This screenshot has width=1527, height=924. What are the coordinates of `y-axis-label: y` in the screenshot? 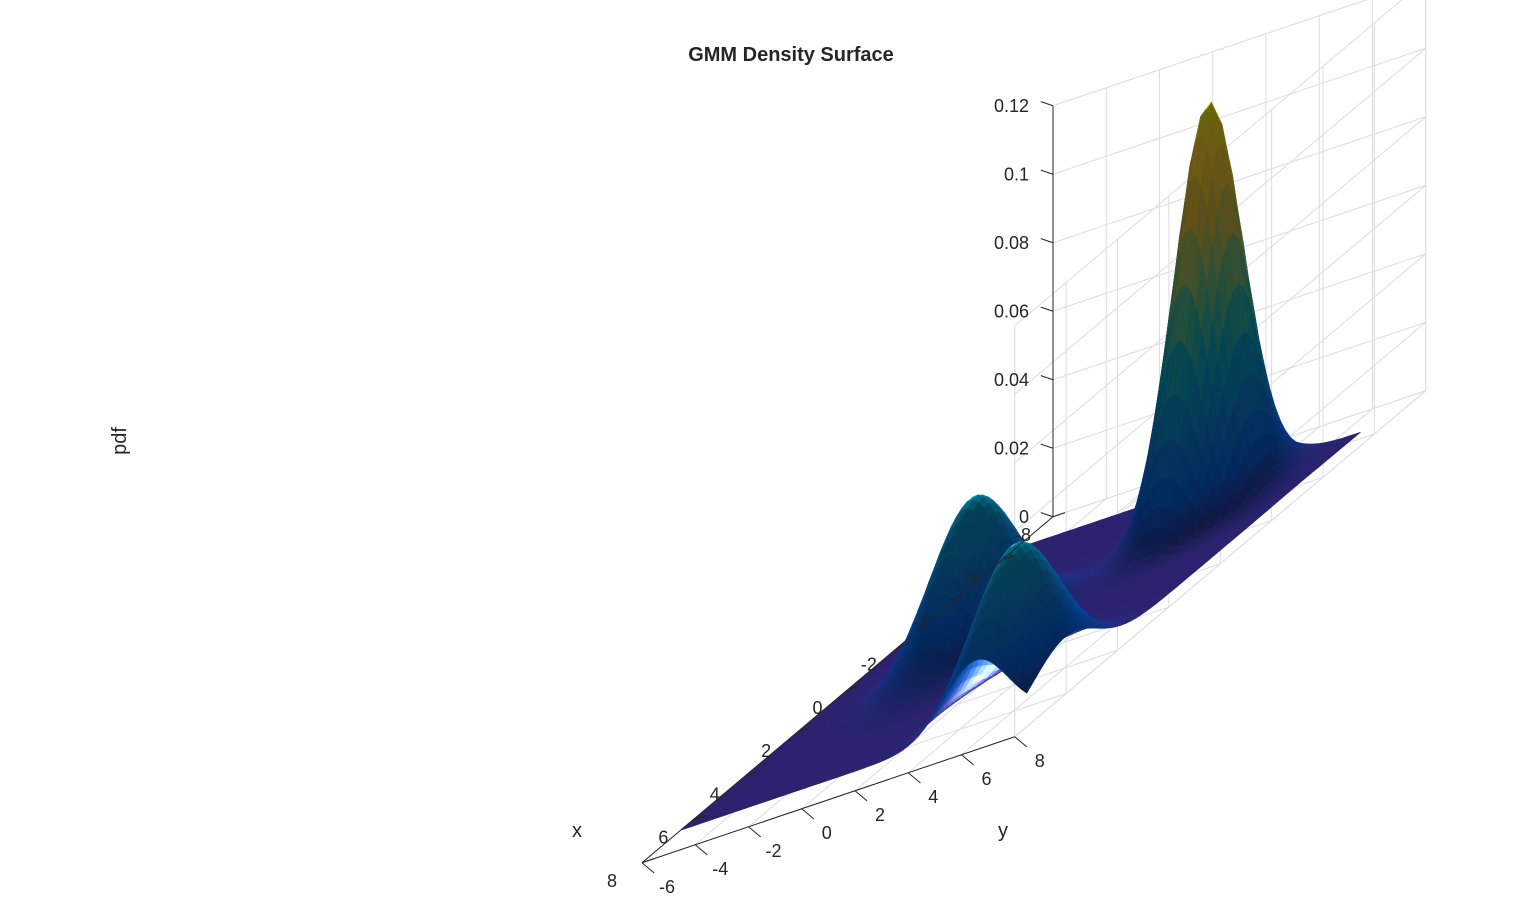 It's located at (1003, 831).